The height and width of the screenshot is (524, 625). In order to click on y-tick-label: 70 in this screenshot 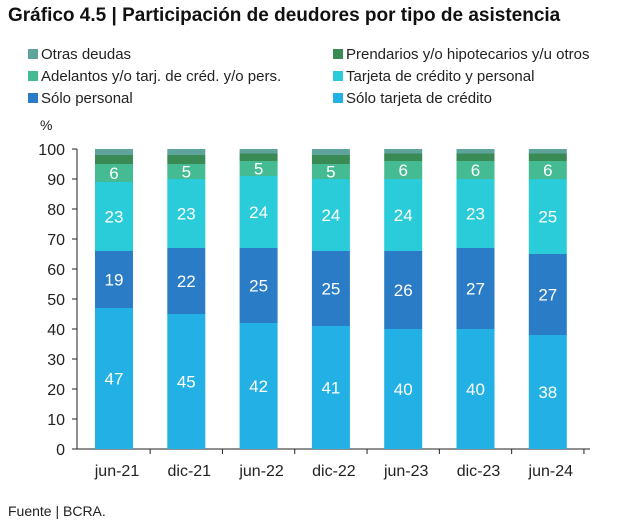, I will do `click(56, 240)`.